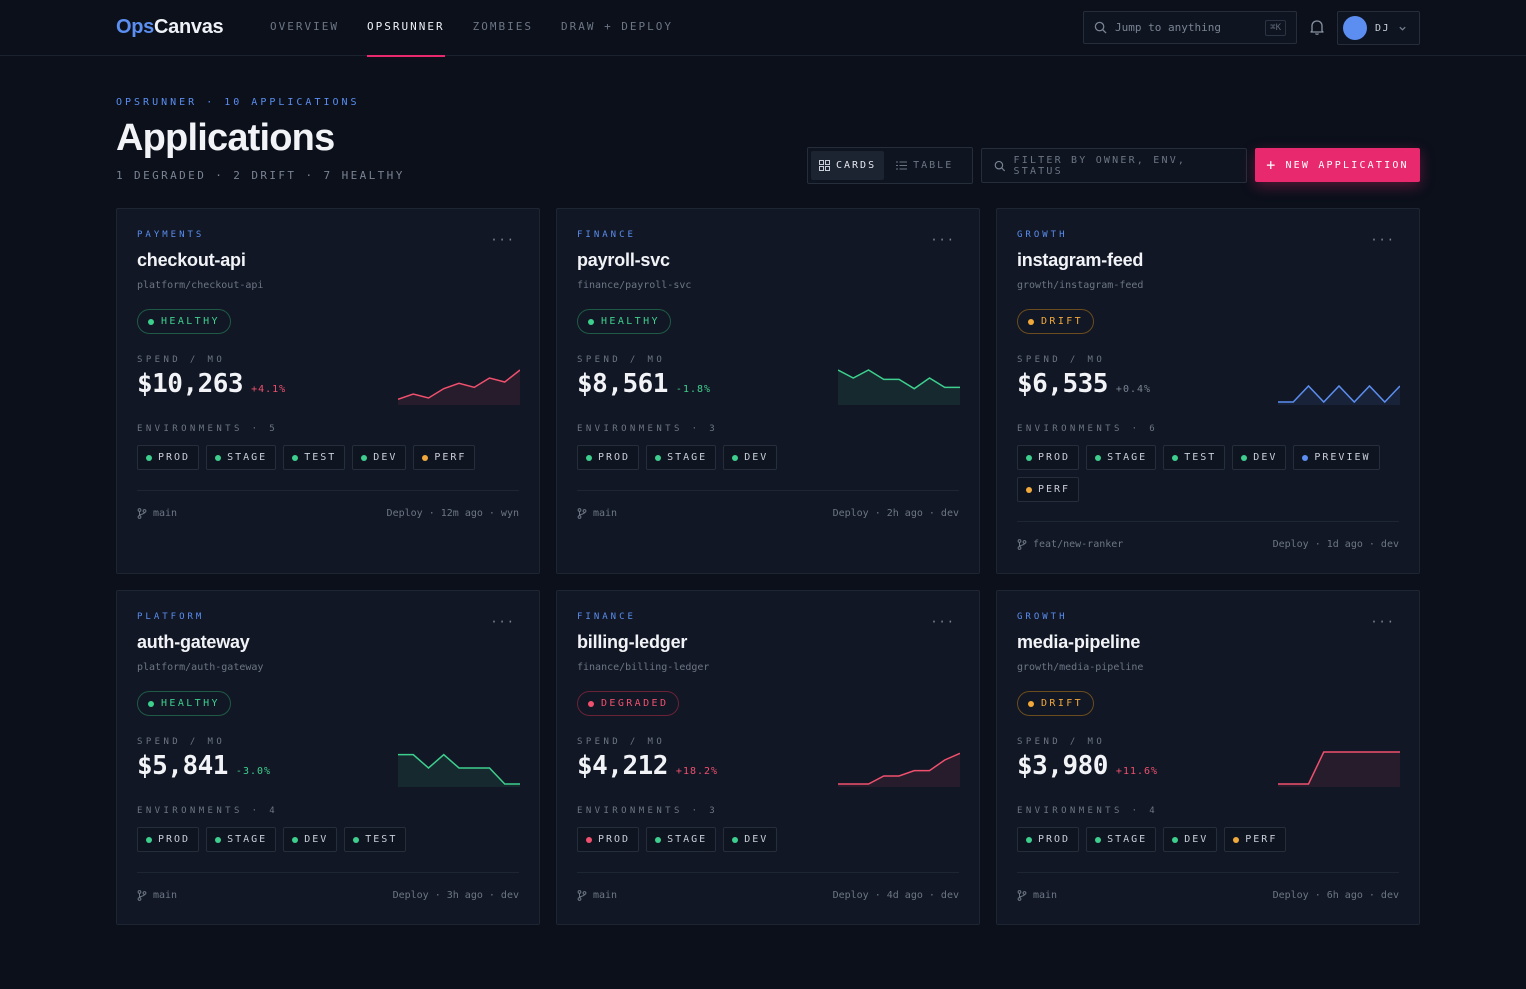 This screenshot has width=1526, height=989. What do you see at coordinates (1114, 165) in the screenshot?
I see `filter-input: FILTER BY OWNER, ENV, STATUS` at bounding box center [1114, 165].